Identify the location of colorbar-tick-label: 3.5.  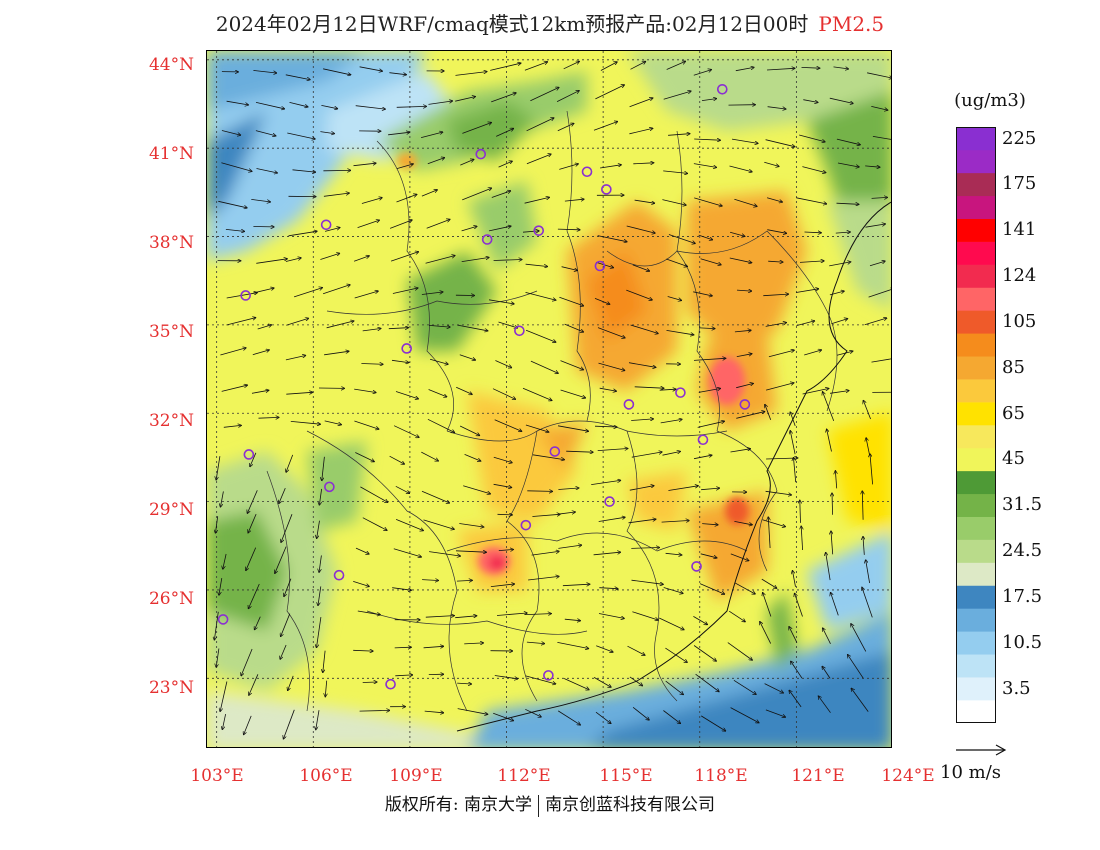
(1016, 688).